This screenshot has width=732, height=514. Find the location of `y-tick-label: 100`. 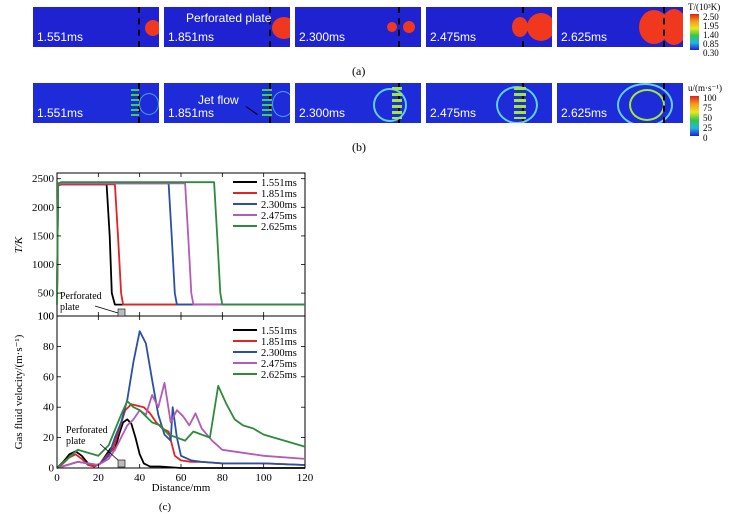

y-tick-label: 100 is located at coordinates (46, 317).